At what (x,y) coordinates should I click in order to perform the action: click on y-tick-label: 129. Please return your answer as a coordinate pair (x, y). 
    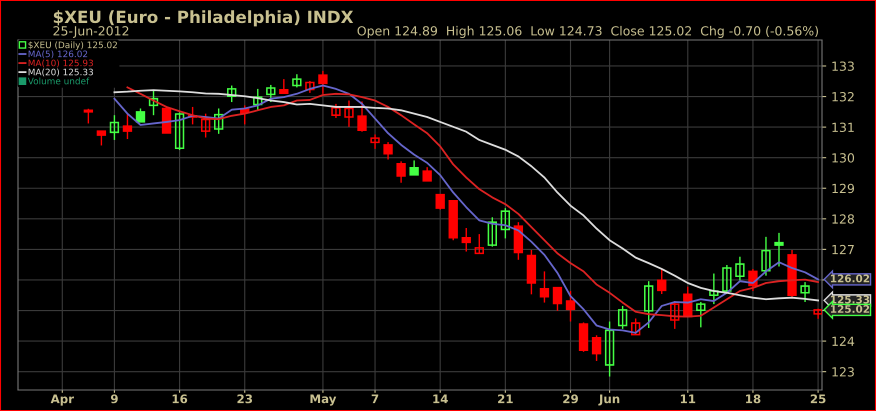
    Looking at the image, I should click on (843, 189).